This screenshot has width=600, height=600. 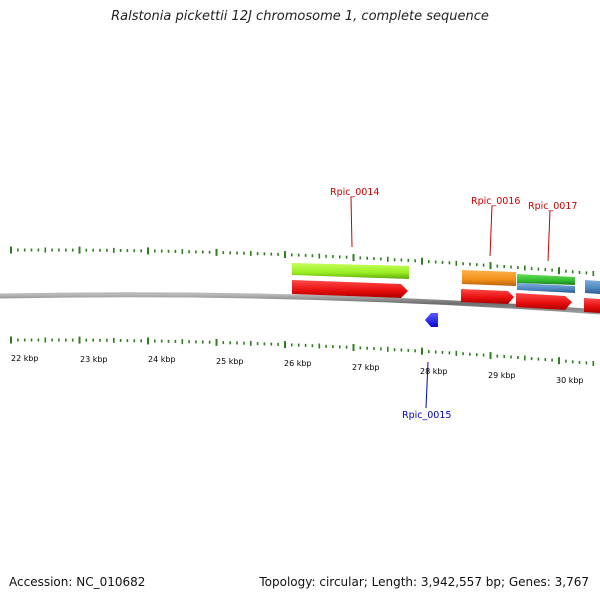 I want to click on gene-label-rpic-0015: Rpic_0015, so click(x=426, y=415).